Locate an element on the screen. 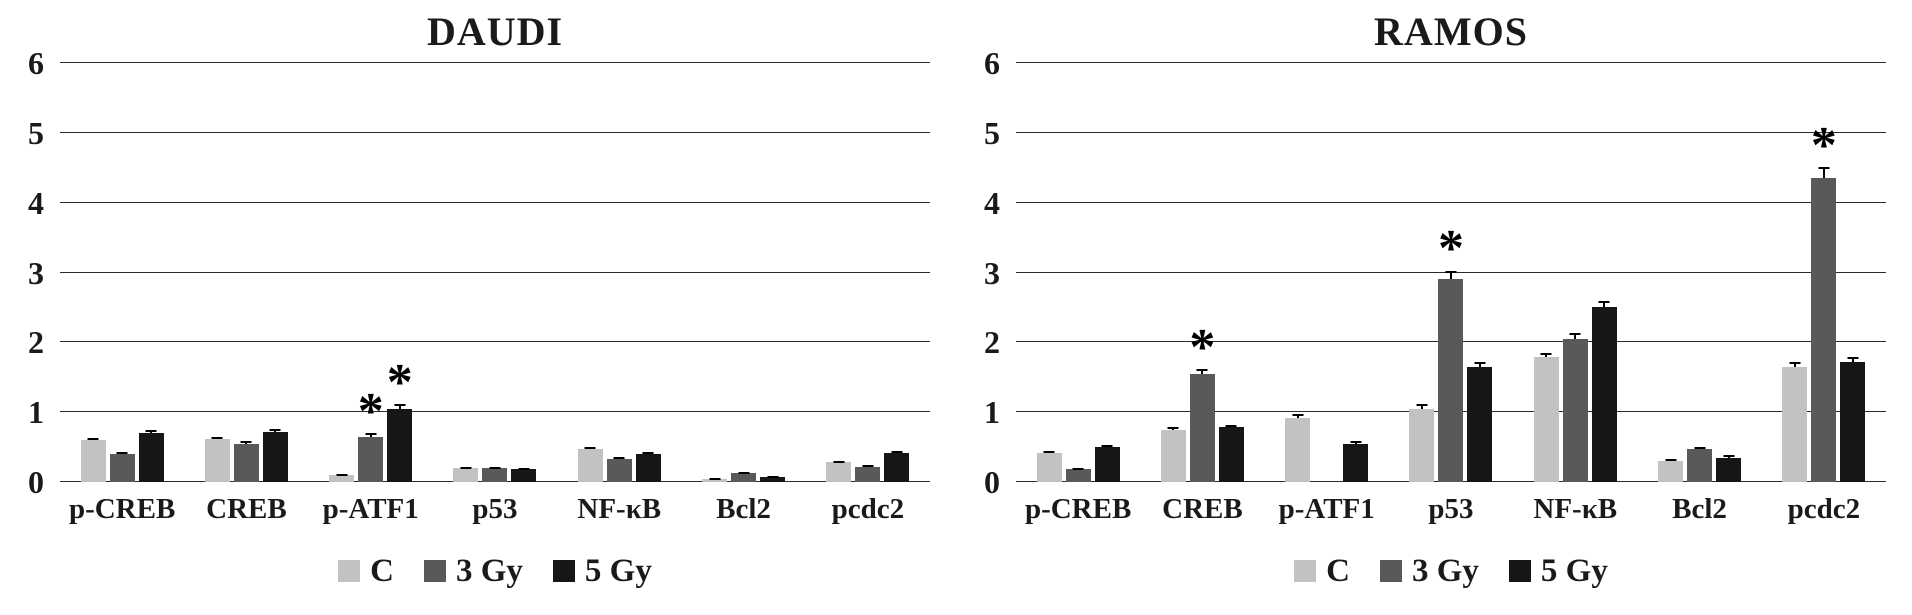  legend: C 3 Gy 5 Gy is located at coordinates (1451, 571).